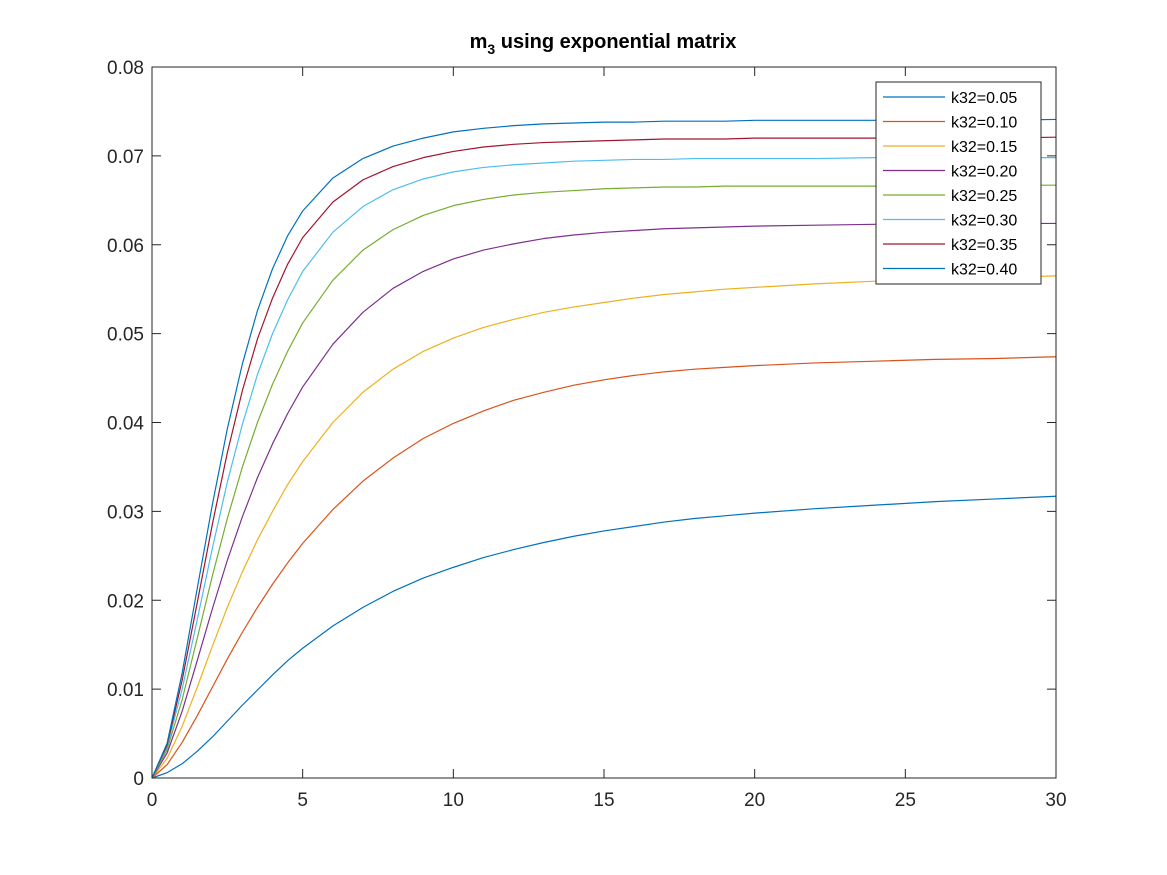  What do you see at coordinates (125, 157) in the screenshot?
I see `y-tick-label: 0.07` at bounding box center [125, 157].